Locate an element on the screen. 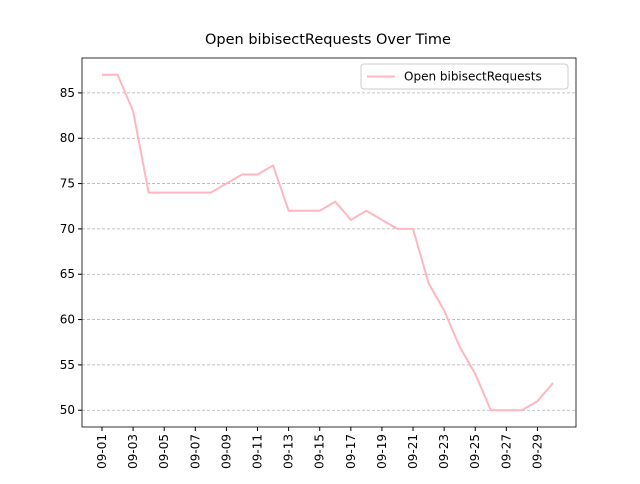 The height and width of the screenshot is (484, 640). x-tick-label: 09-15 is located at coordinates (320, 451).